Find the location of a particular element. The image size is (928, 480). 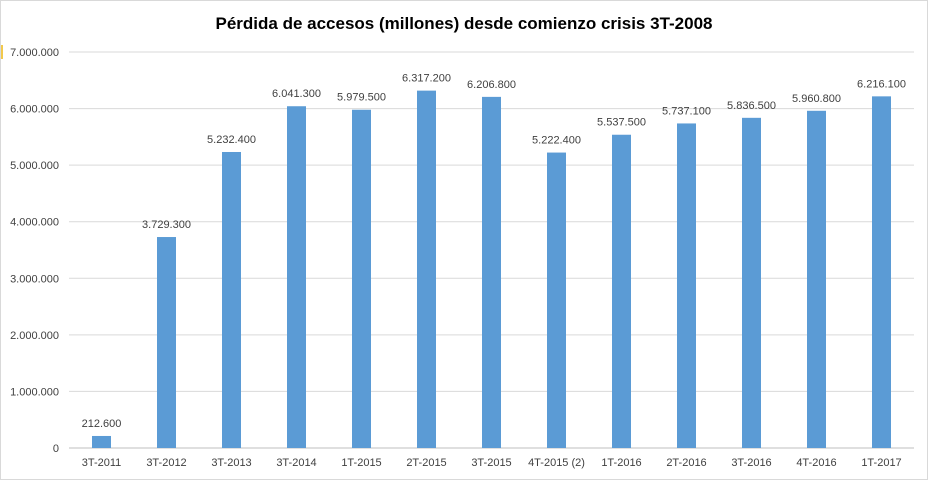

data-label: 5.222.400 is located at coordinates (556, 141).